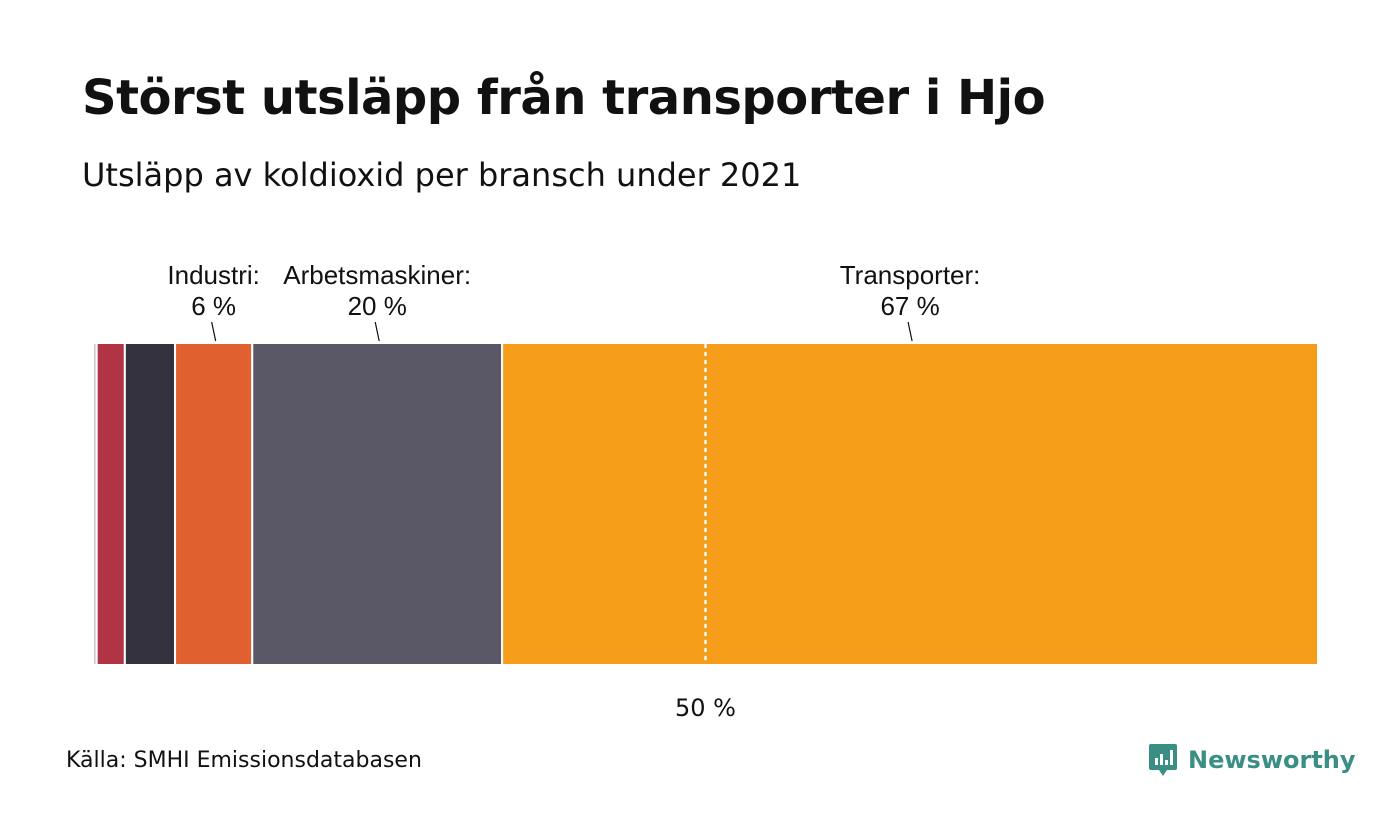 This screenshot has height=840, width=1400. What do you see at coordinates (1272, 760) in the screenshot?
I see `brand-name: Newsworthy` at bounding box center [1272, 760].